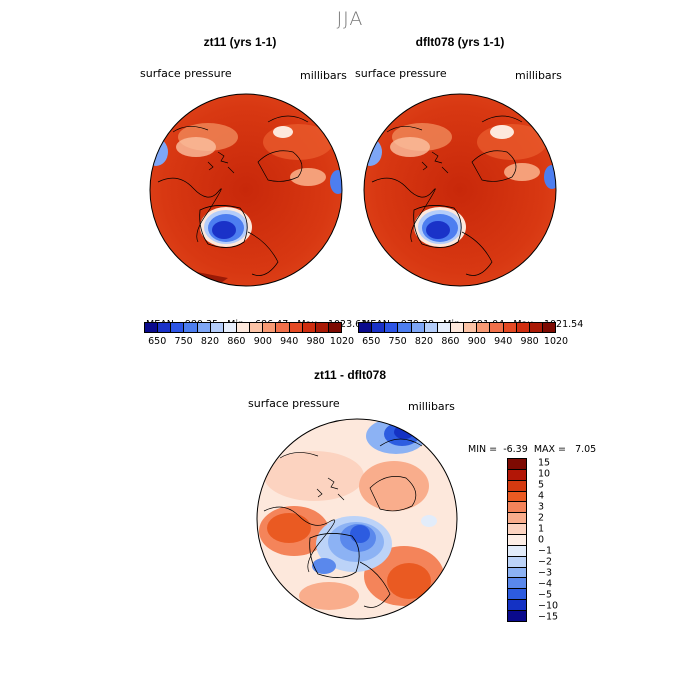  What do you see at coordinates (545, 573) in the screenshot?
I see `colorbar-tick-label: −3` at bounding box center [545, 573].